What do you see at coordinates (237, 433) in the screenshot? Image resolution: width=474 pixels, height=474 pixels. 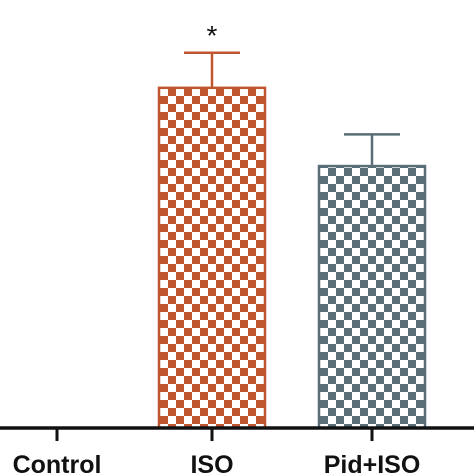 I see `x-axis` at bounding box center [237, 433].